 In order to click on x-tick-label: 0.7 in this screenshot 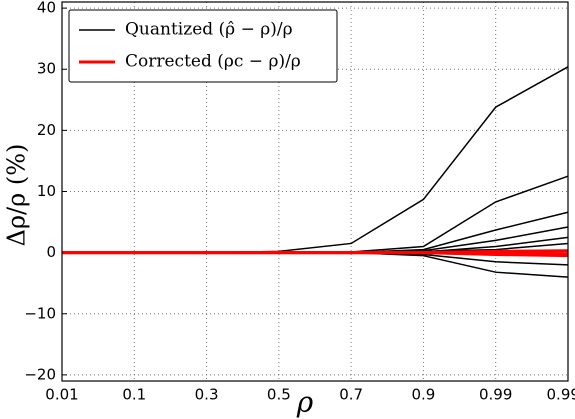, I will do `click(351, 395)`.